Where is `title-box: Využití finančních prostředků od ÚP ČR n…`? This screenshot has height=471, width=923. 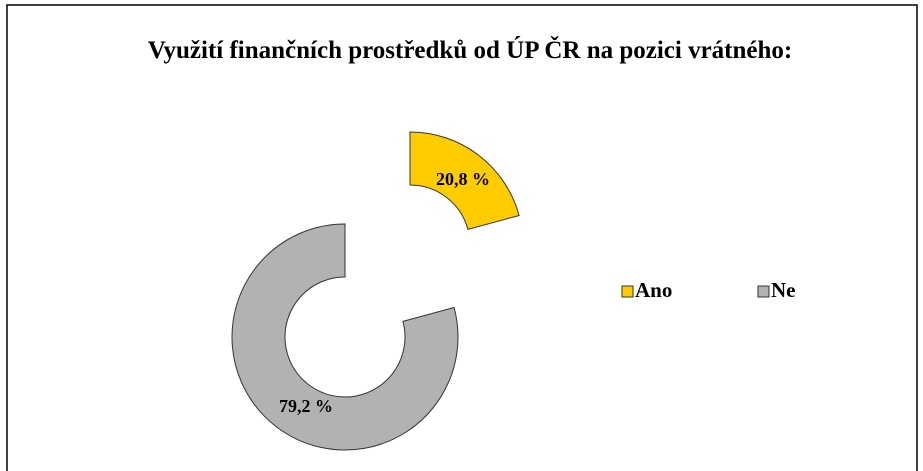
title-box: Využití finančních prostředků od ÚP ČR n… is located at coordinates (470, 50).